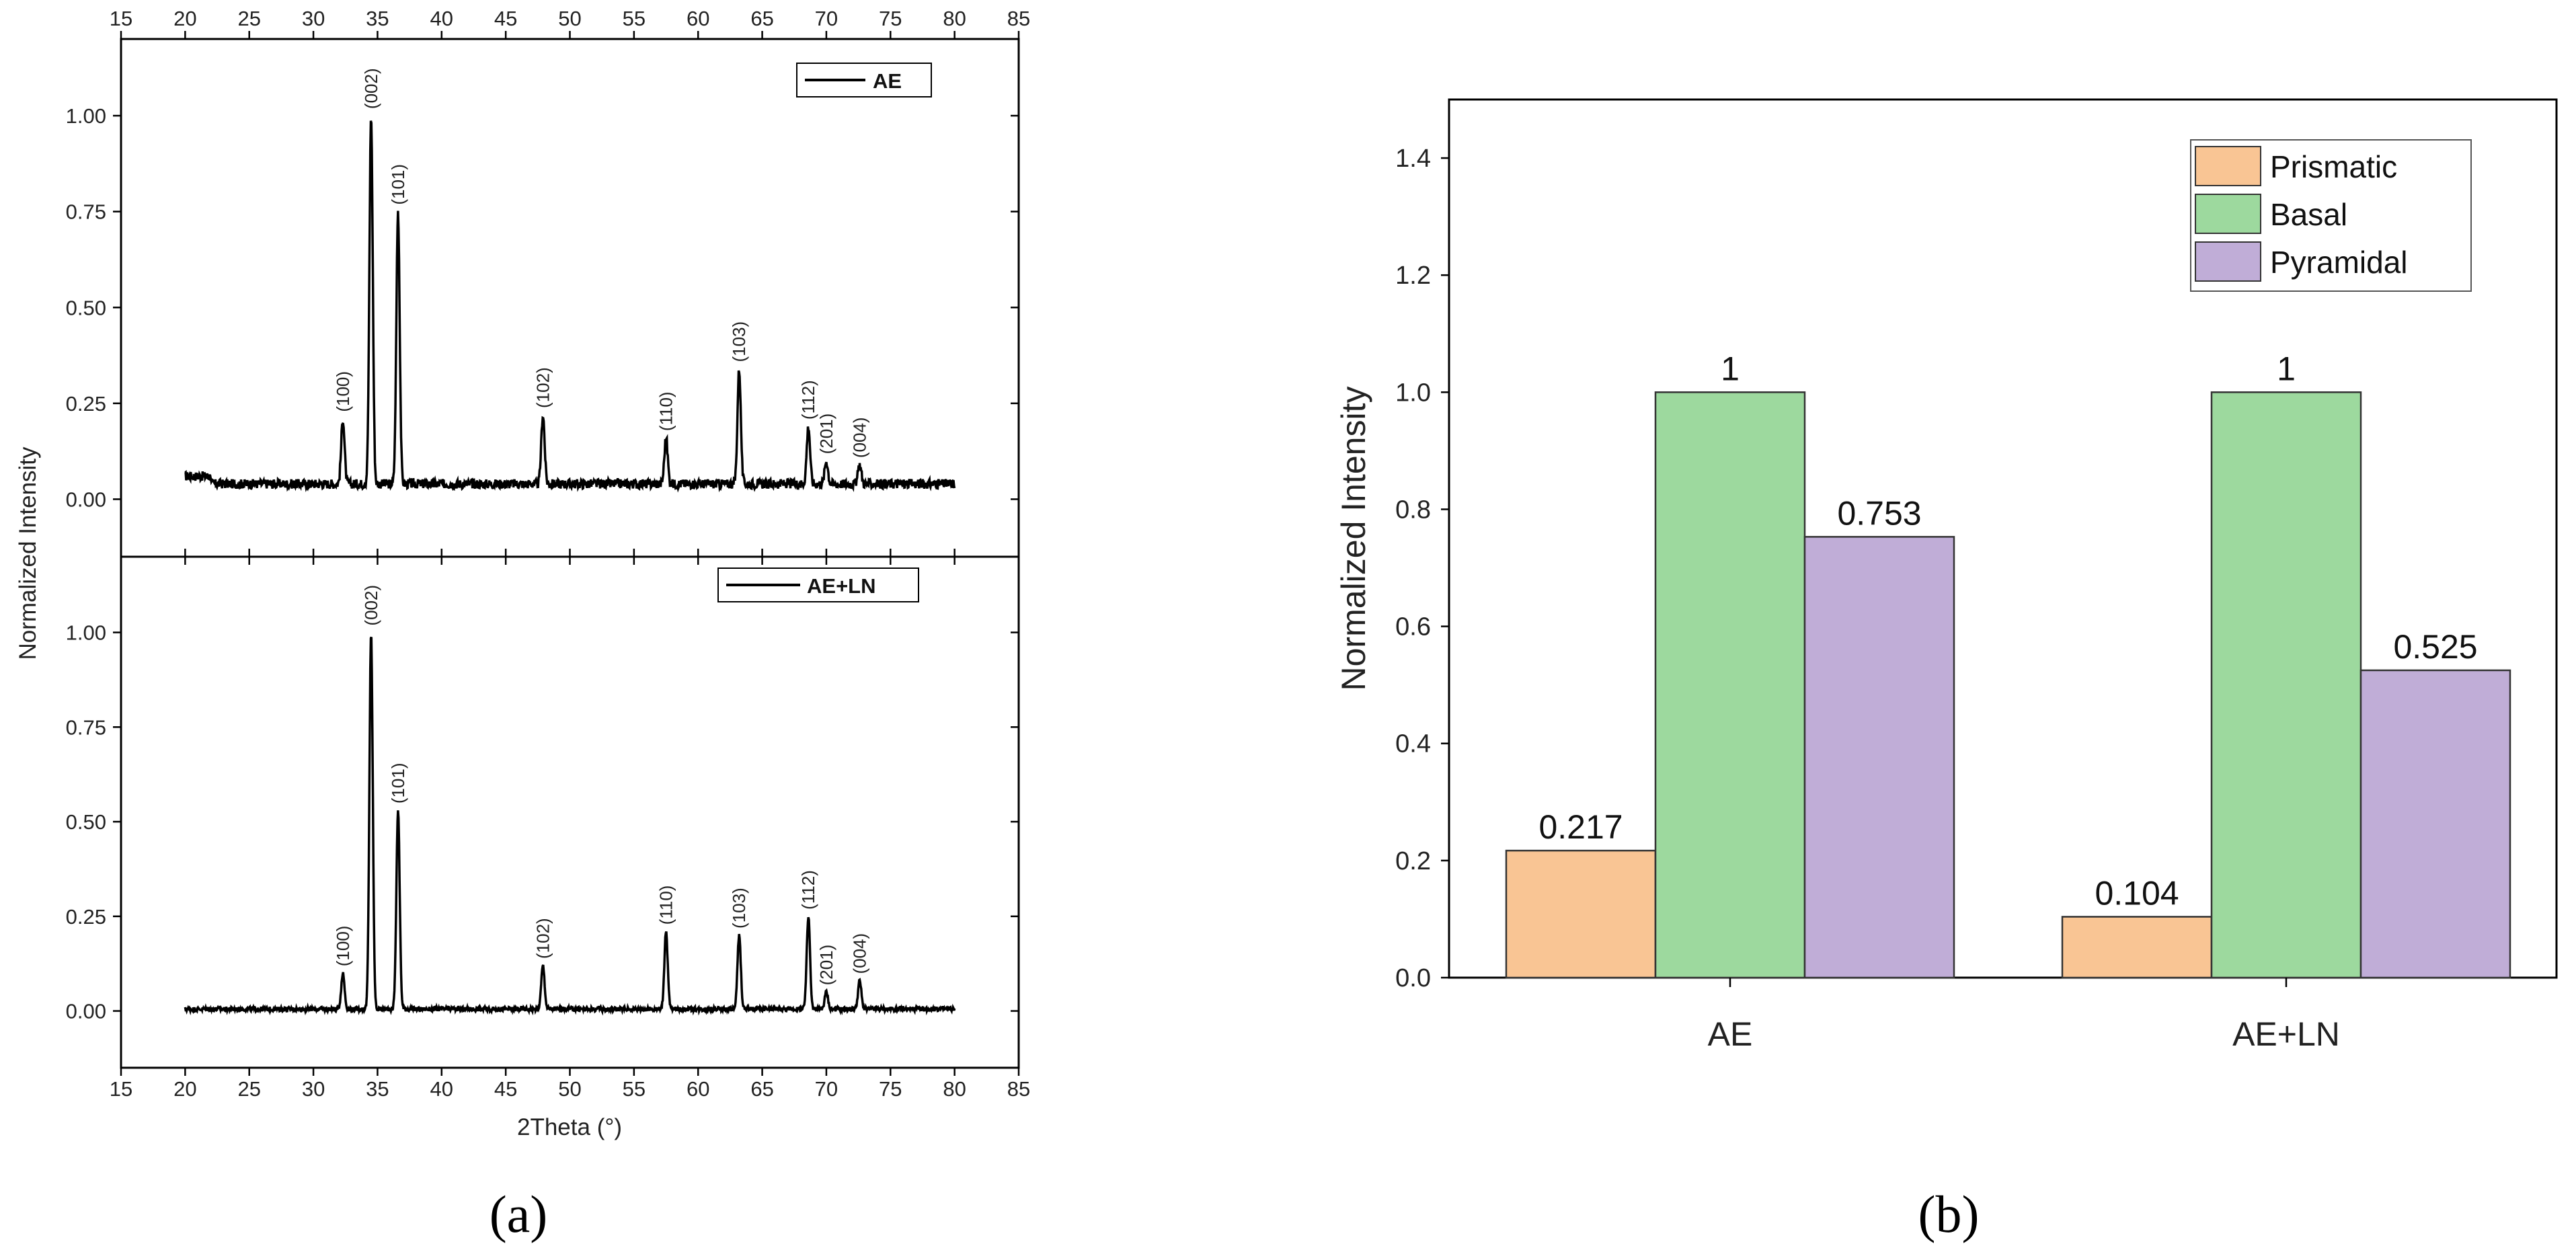 The height and width of the screenshot is (1254, 2576). I want to click on legend-swatch-prismatic, so click(2228, 166).